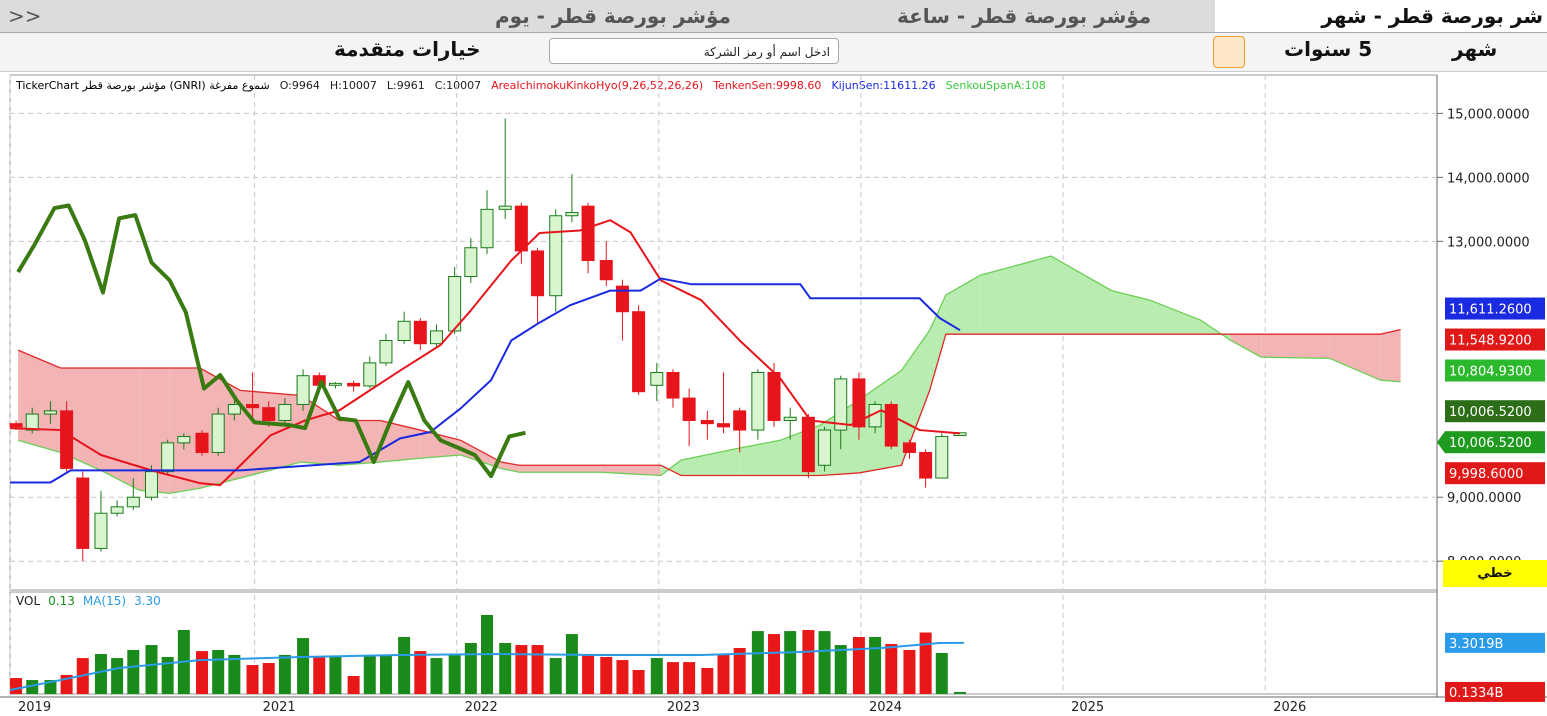  Describe the element at coordinates (1441, 442) in the screenshot. I see `price-tag-arrow` at that location.